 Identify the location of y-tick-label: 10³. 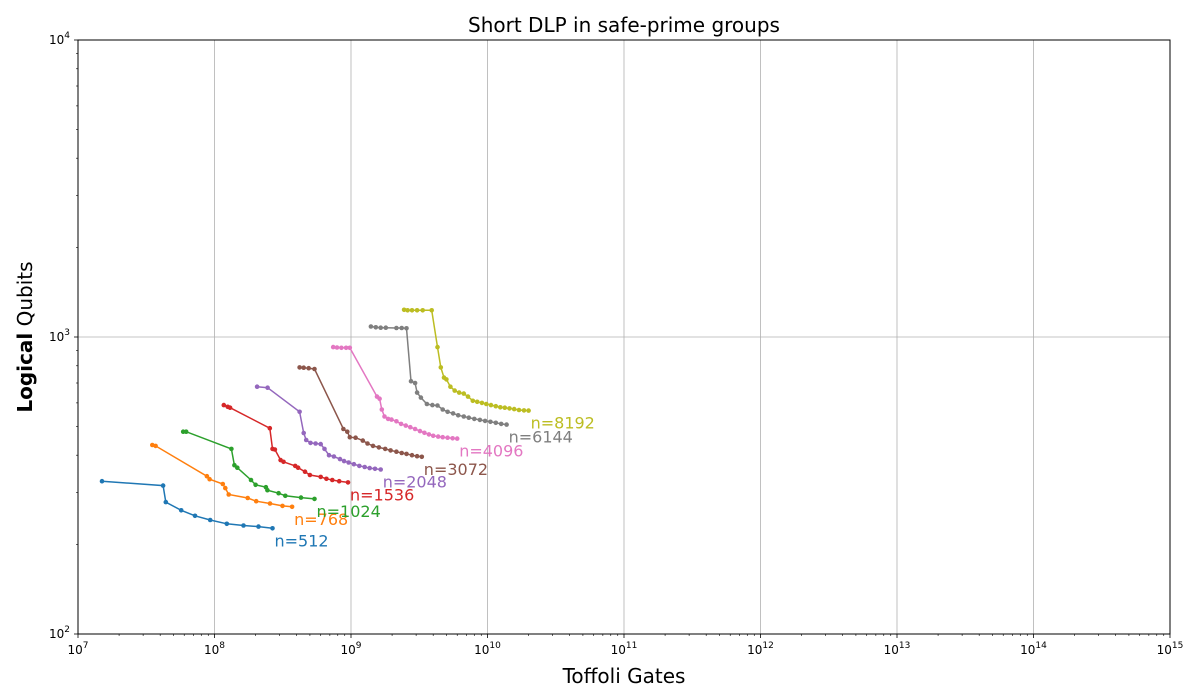
(59, 336).